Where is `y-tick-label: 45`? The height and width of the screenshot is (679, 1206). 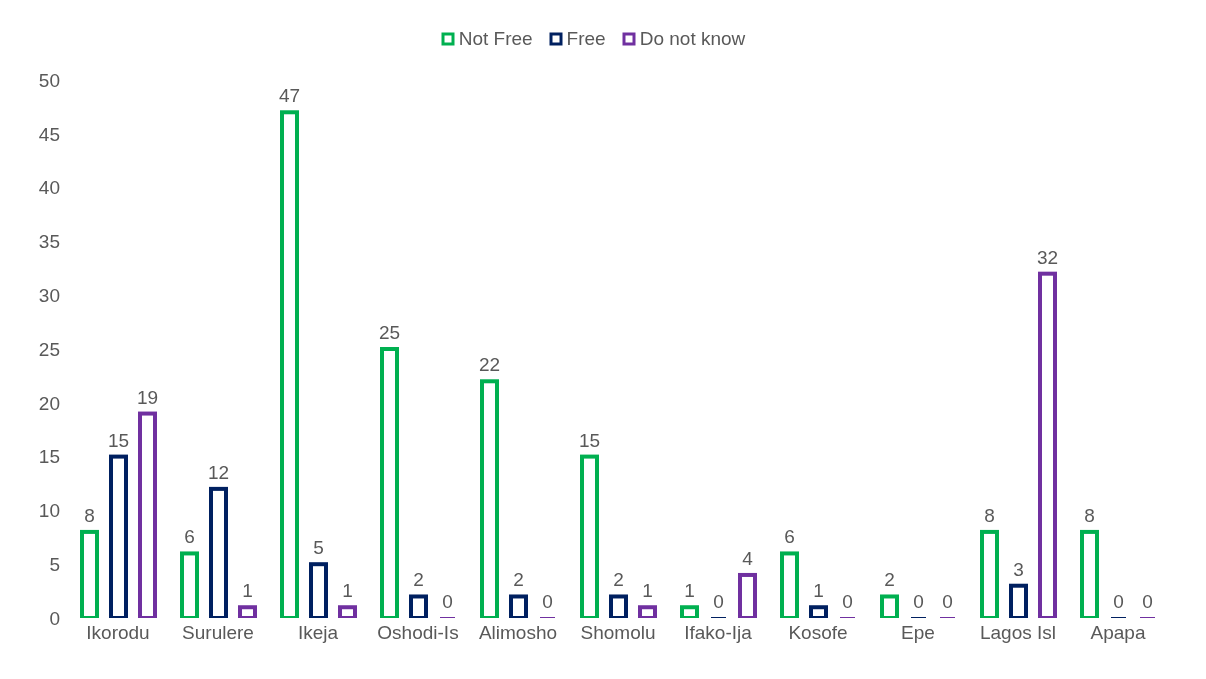
y-tick-label: 45 is located at coordinates (49, 134).